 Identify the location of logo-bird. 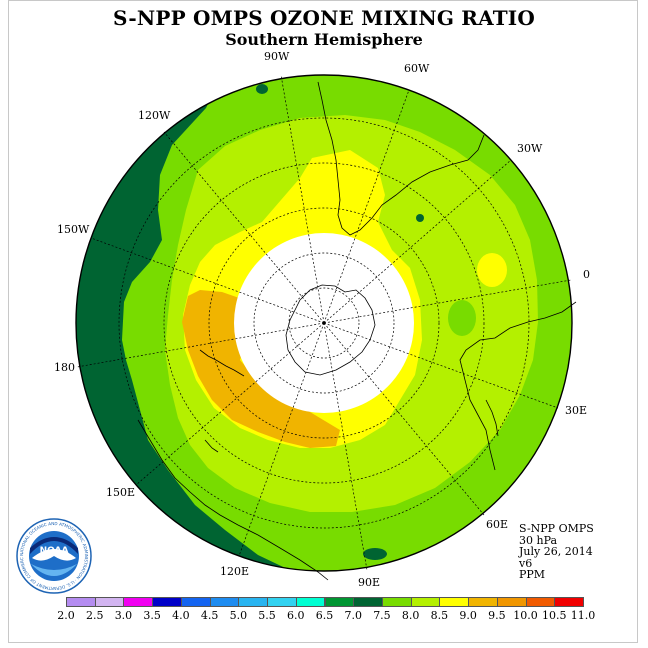
(54, 555).